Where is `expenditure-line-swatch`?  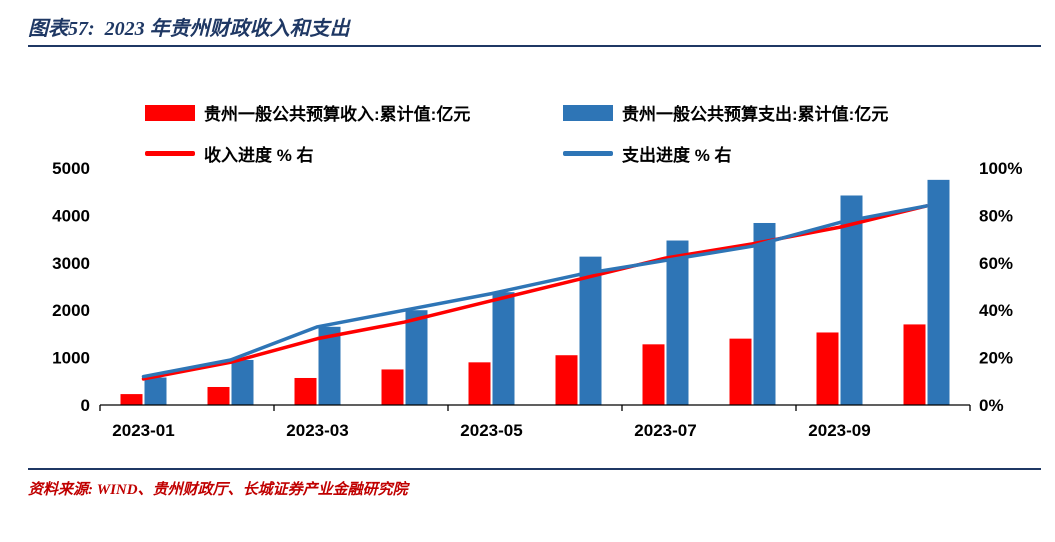
expenditure-line-swatch is located at coordinates (588, 153).